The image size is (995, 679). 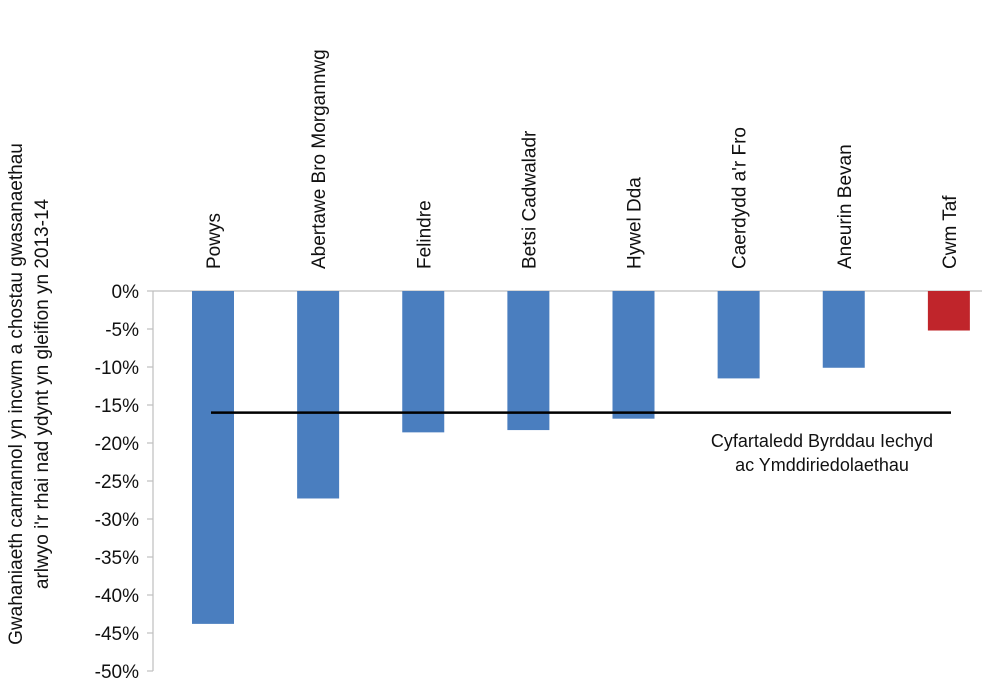 What do you see at coordinates (635, 223) in the screenshot?
I see `category-label: Hywel Dda` at bounding box center [635, 223].